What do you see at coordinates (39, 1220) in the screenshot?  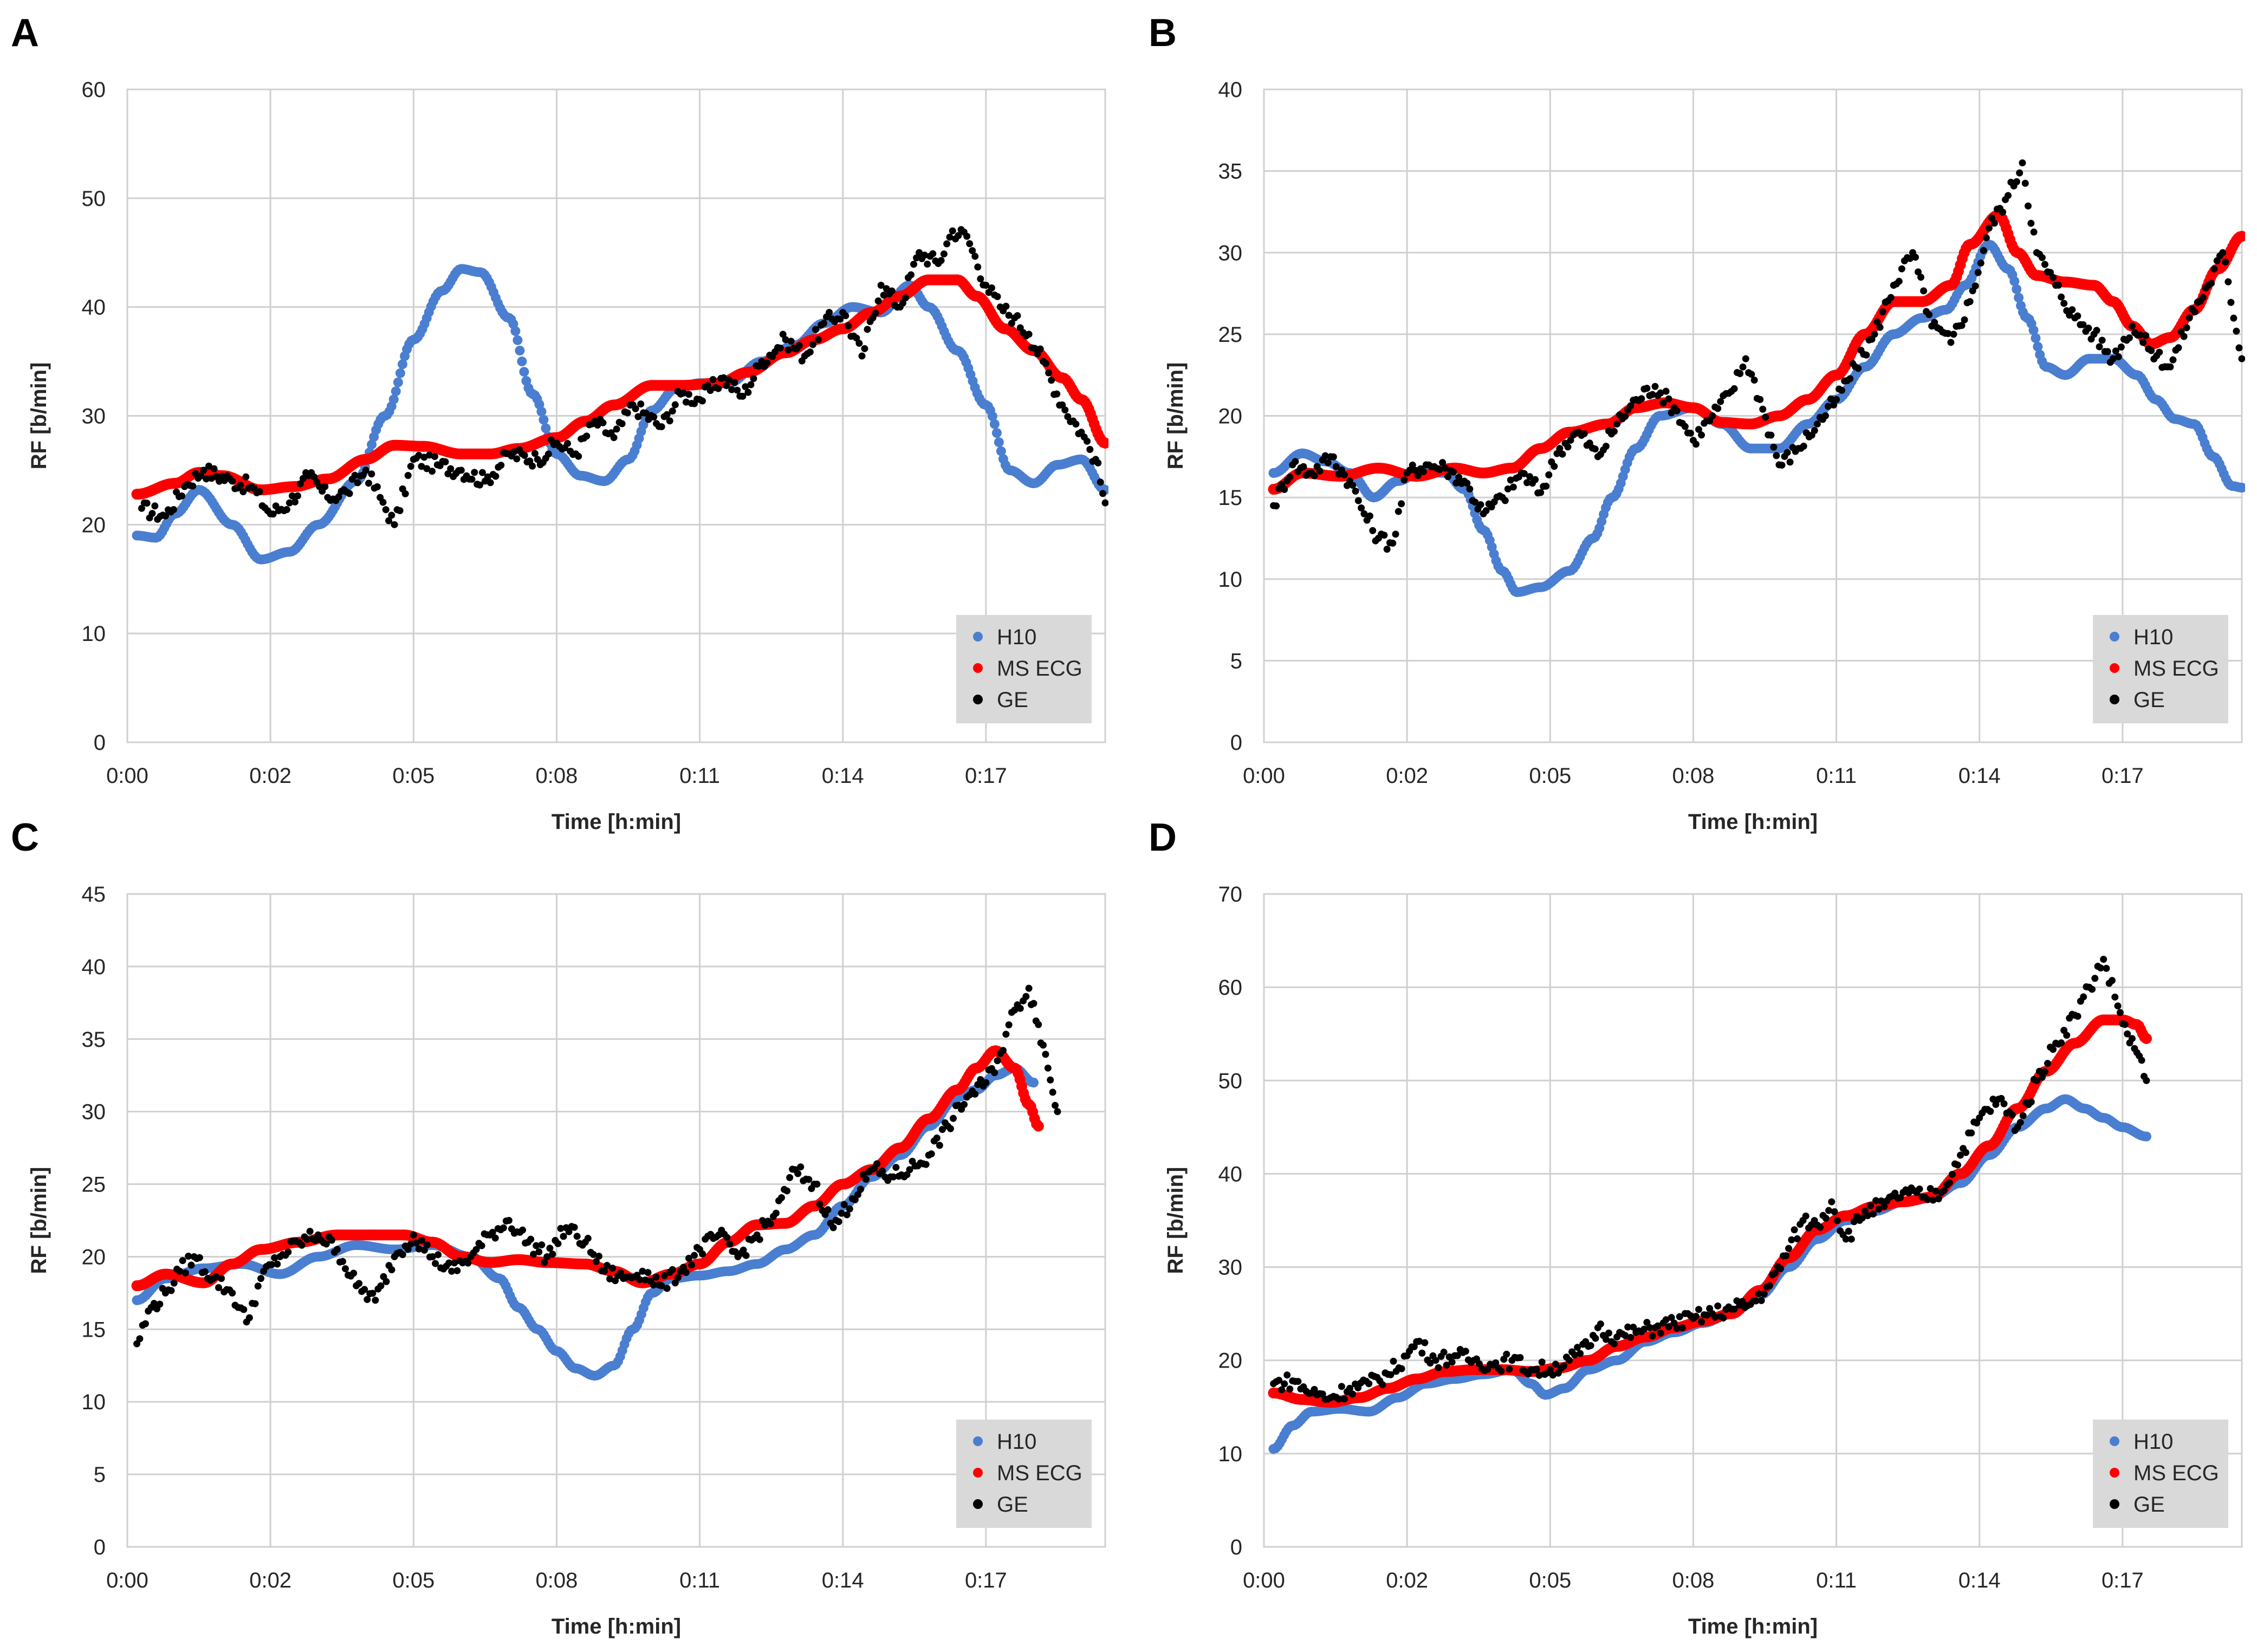 I see `y-axis-title: RF [b/min]` at bounding box center [39, 1220].